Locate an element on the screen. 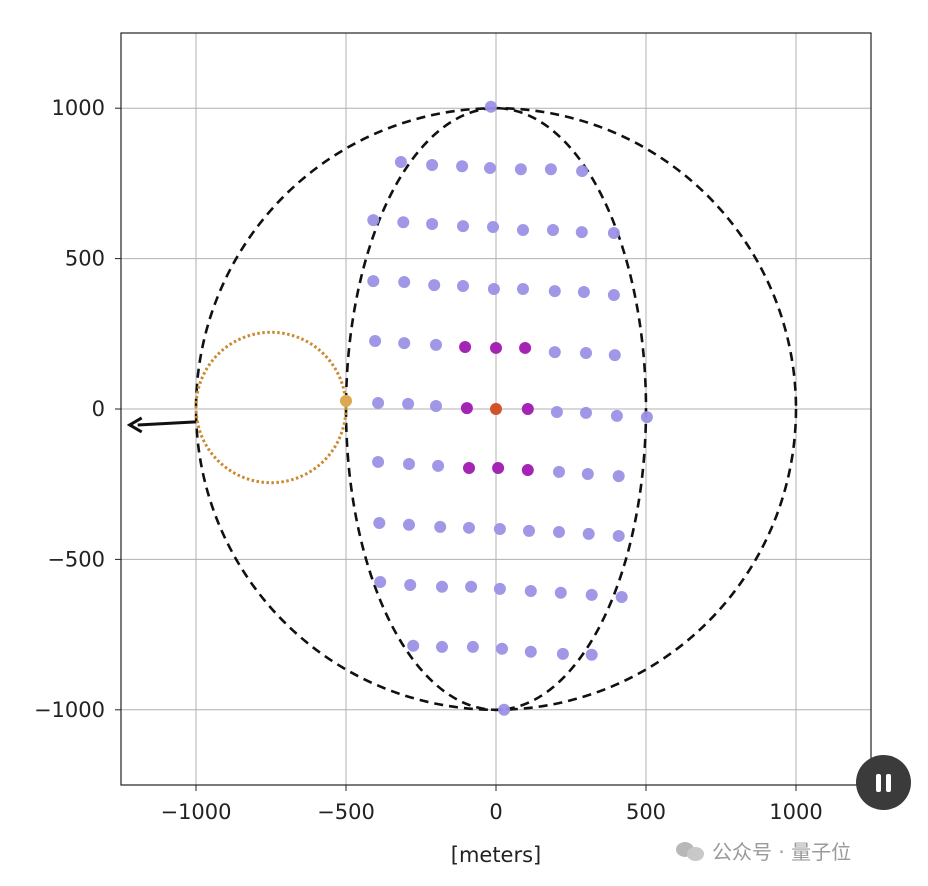  y-tick-label: −1000 is located at coordinates (69, 710).